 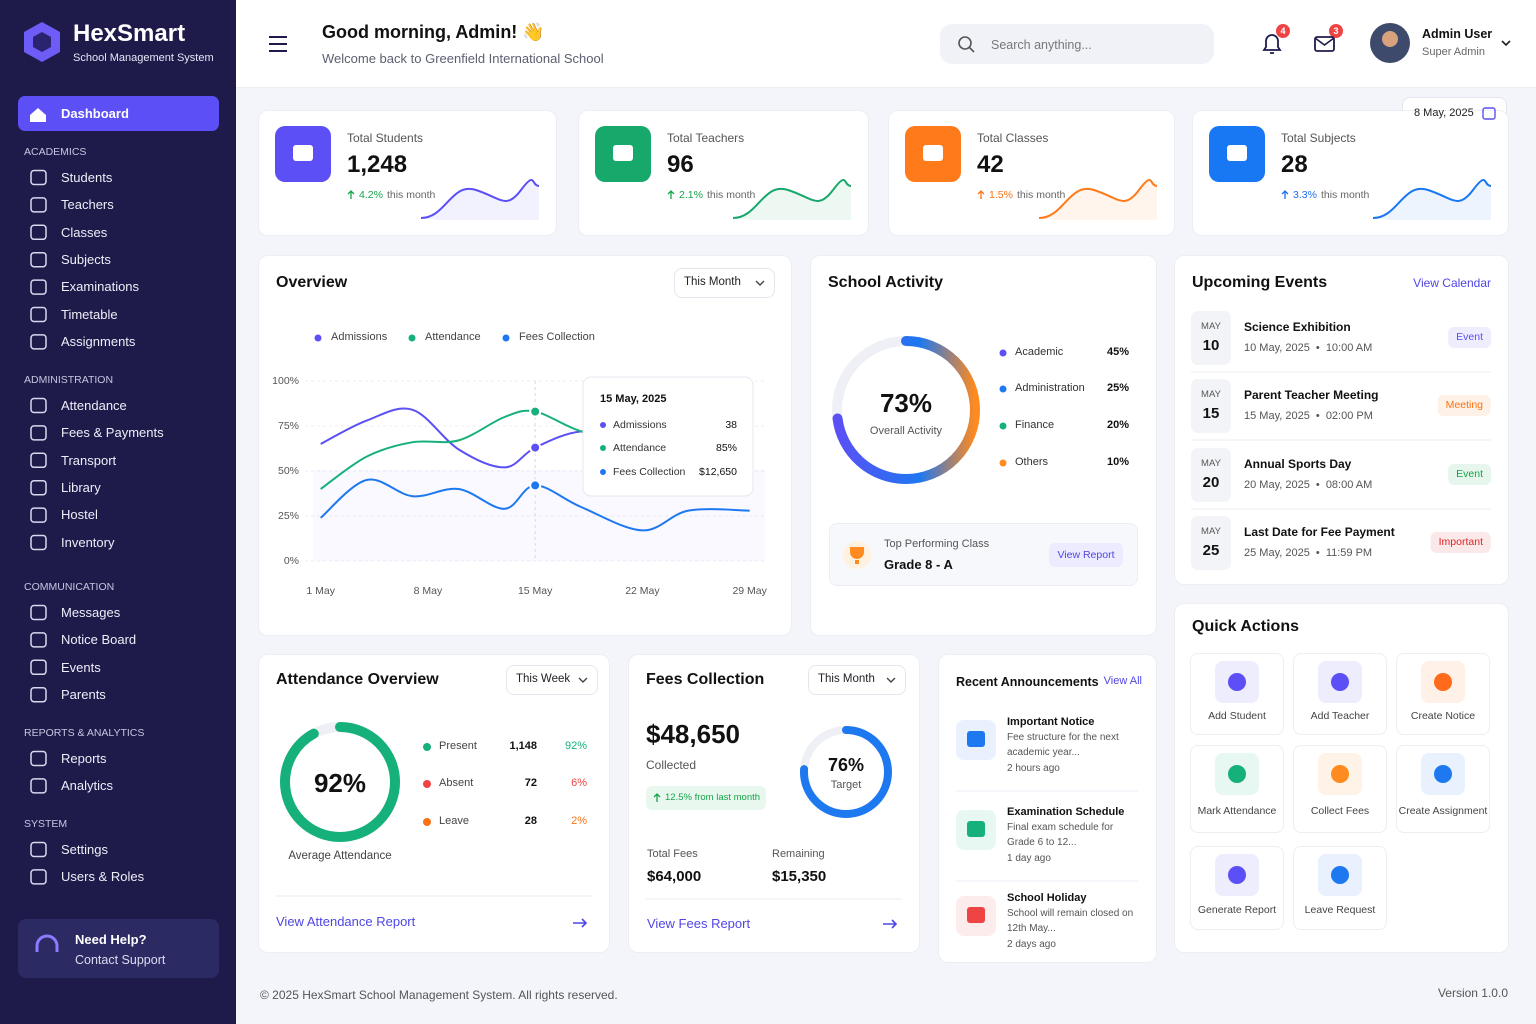 I want to click on nav-item: Assignments, so click(x=98, y=342).